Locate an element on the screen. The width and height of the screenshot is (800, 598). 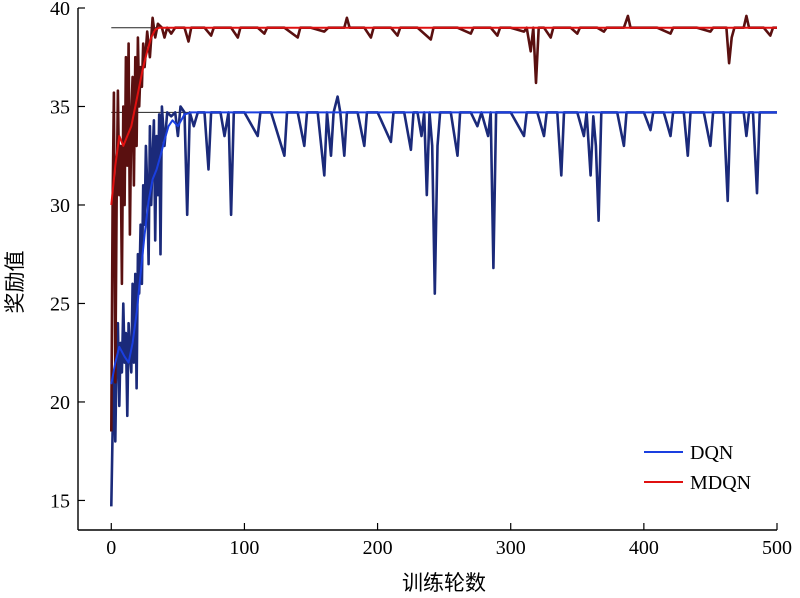
y-axis-title: 奖励值 is located at coordinates (15, 282).